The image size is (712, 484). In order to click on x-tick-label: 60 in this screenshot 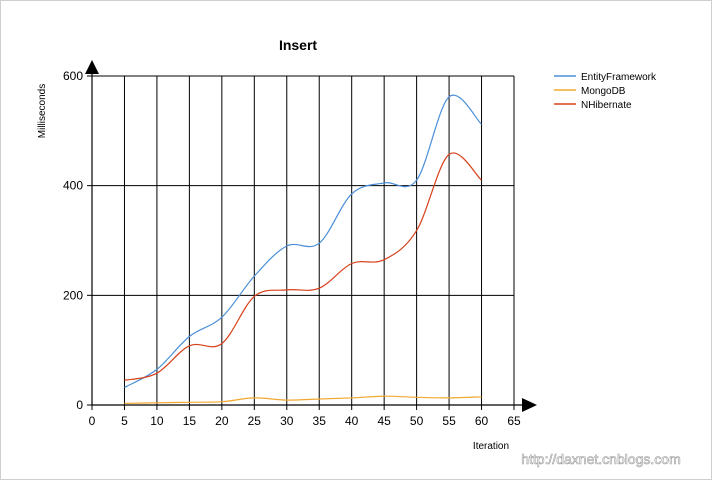, I will do `click(482, 421)`.